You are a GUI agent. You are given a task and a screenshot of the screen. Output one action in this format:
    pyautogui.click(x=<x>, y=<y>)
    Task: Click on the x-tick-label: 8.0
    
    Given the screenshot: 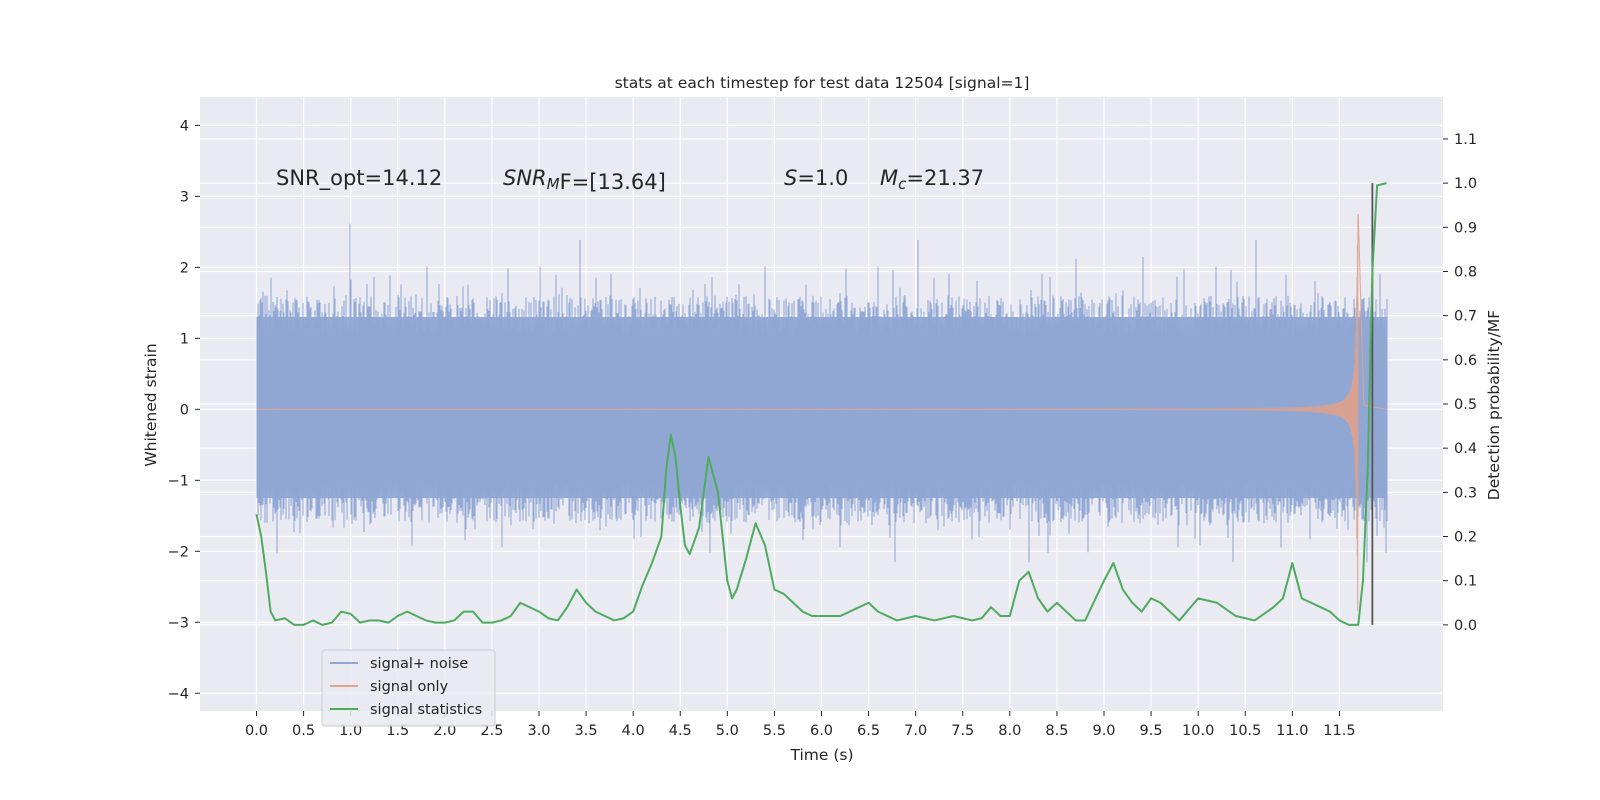 What is the action you would take?
    pyautogui.click(x=1009, y=731)
    